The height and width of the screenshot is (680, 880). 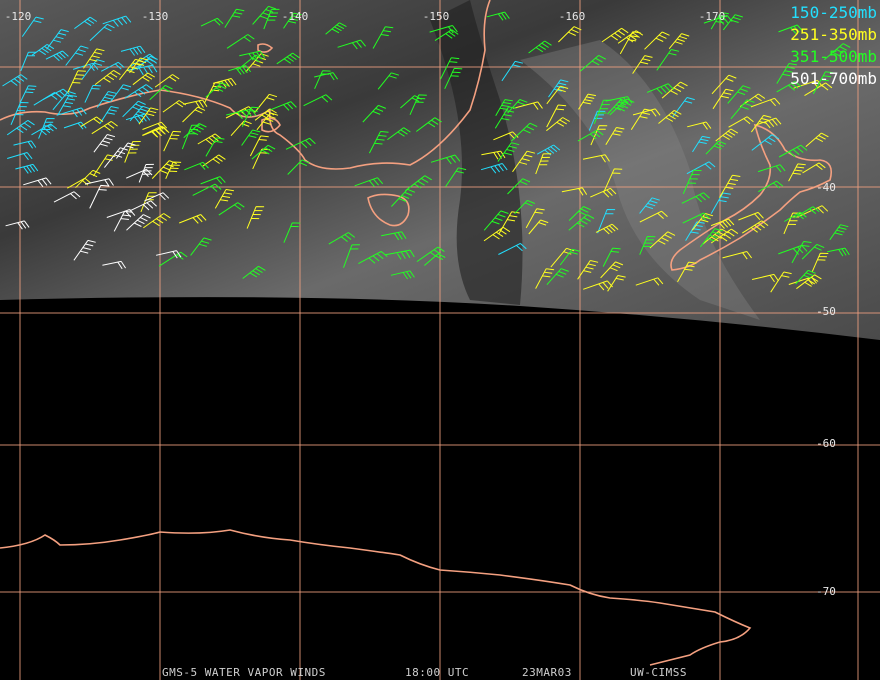 What do you see at coordinates (833, 12) in the screenshot?
I see `legend-entry: 150-250mb` at bounding box center [833, 12].